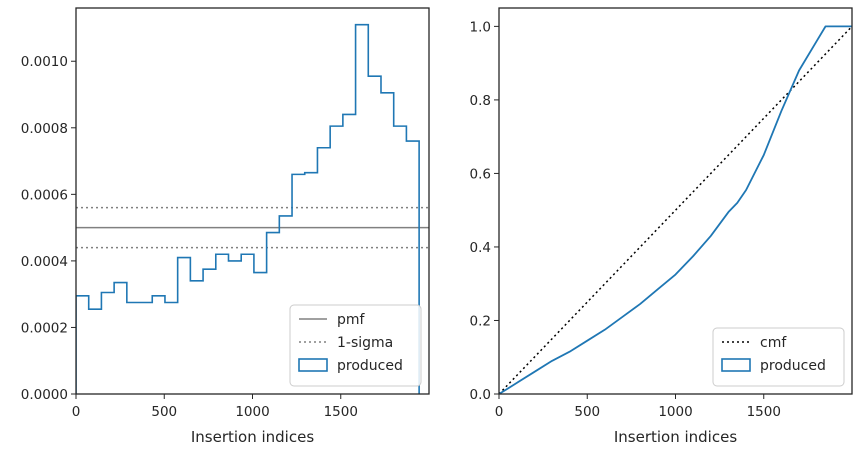 The image size is (861, 453). Describe the element at coordinates (773, 343) in the screenshot. I see `legend-label-cmf: cmf` at that location.